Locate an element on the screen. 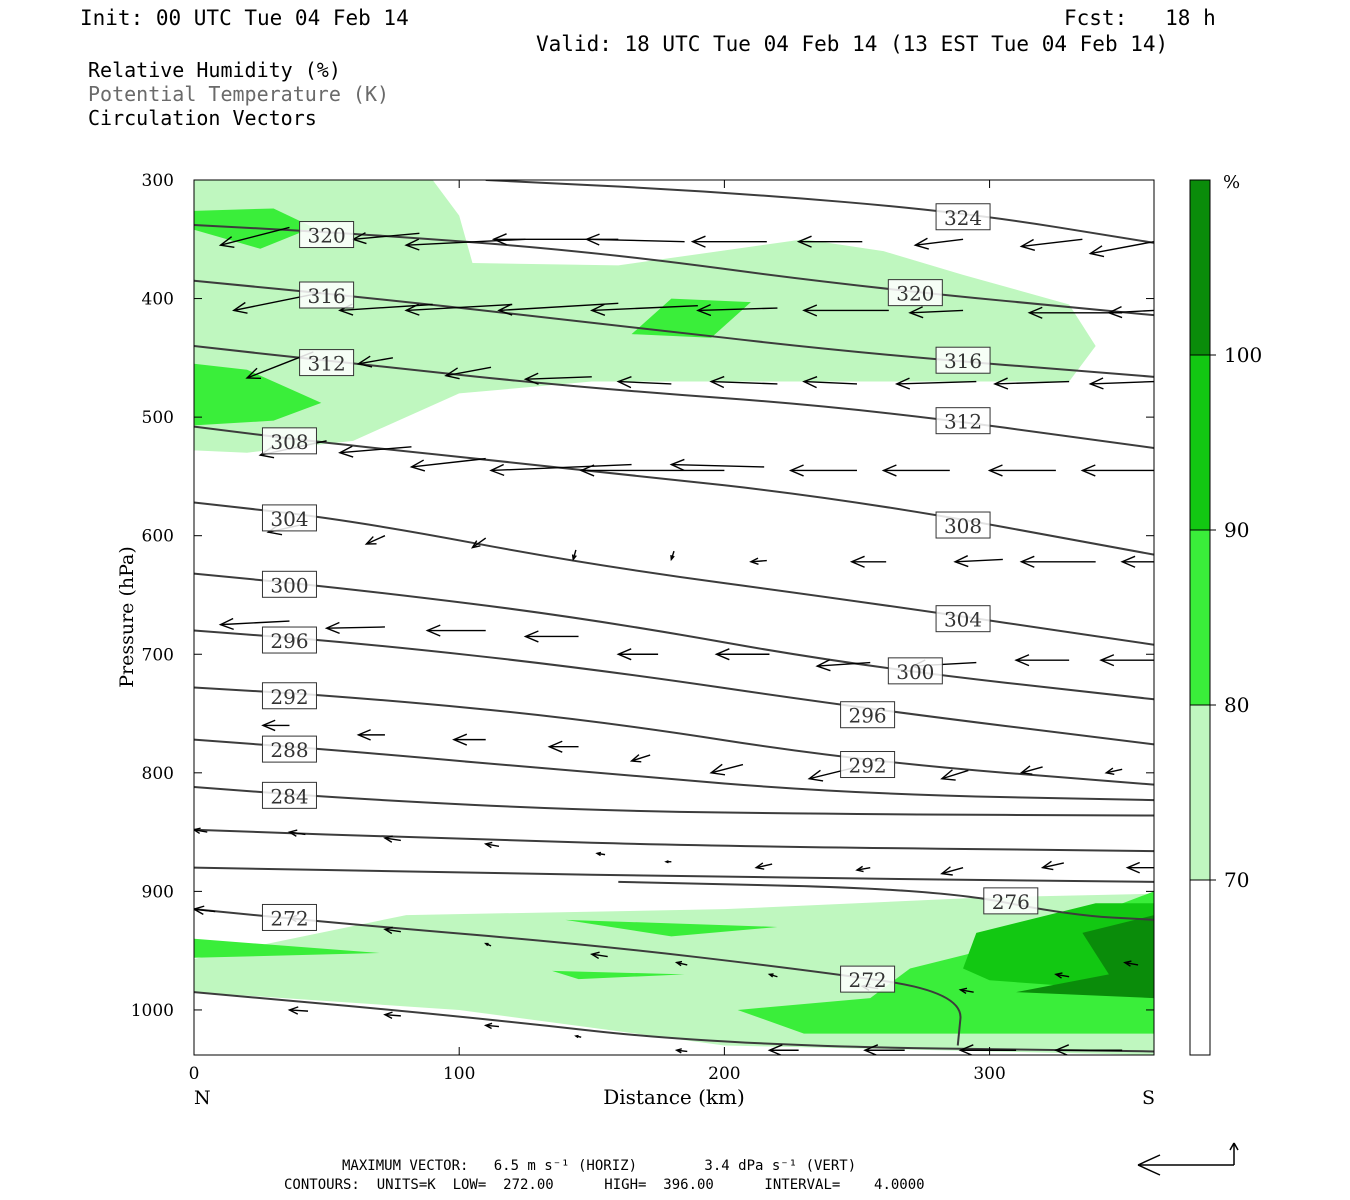 This screenshot has height=1200, width=1350. contour-label: 288 is located at coordinates (289, 750).